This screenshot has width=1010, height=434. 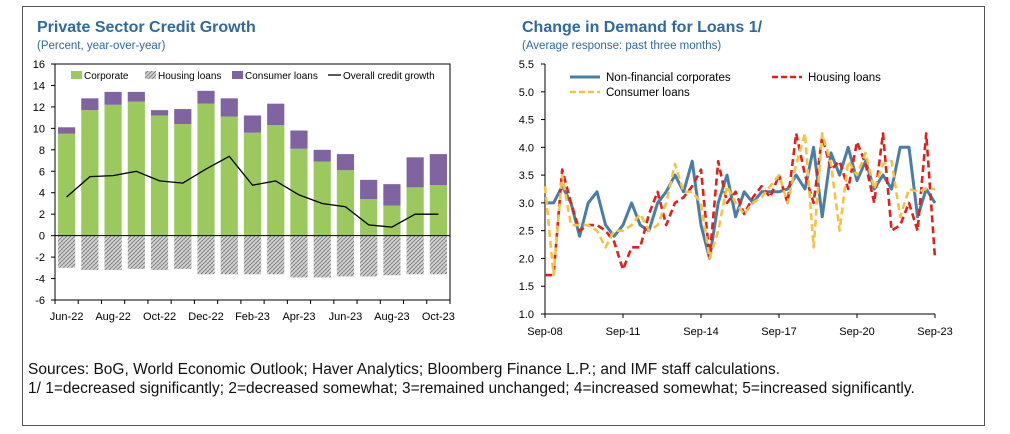 What do you see at coordinates (252, 317) in the screenshot?
I see `x-tick-label: Feb-23` at bounding box center [252, 317].